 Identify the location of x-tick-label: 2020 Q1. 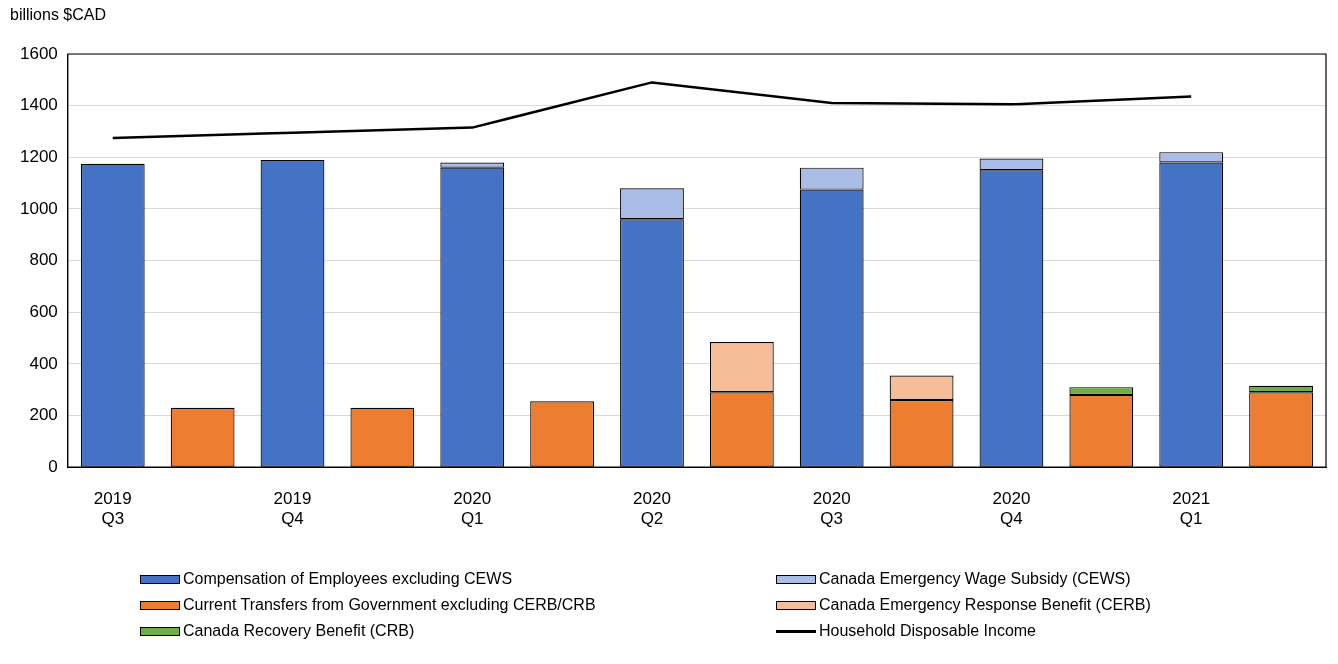
(472, 509).